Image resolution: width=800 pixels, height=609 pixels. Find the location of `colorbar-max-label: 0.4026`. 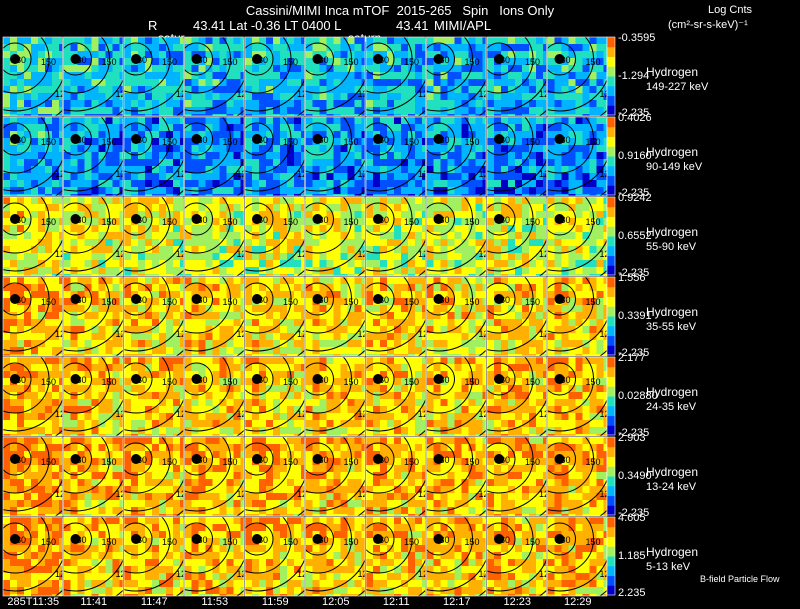

colorbar-max-label: 0.4026 is located at coordinates (635, 118).